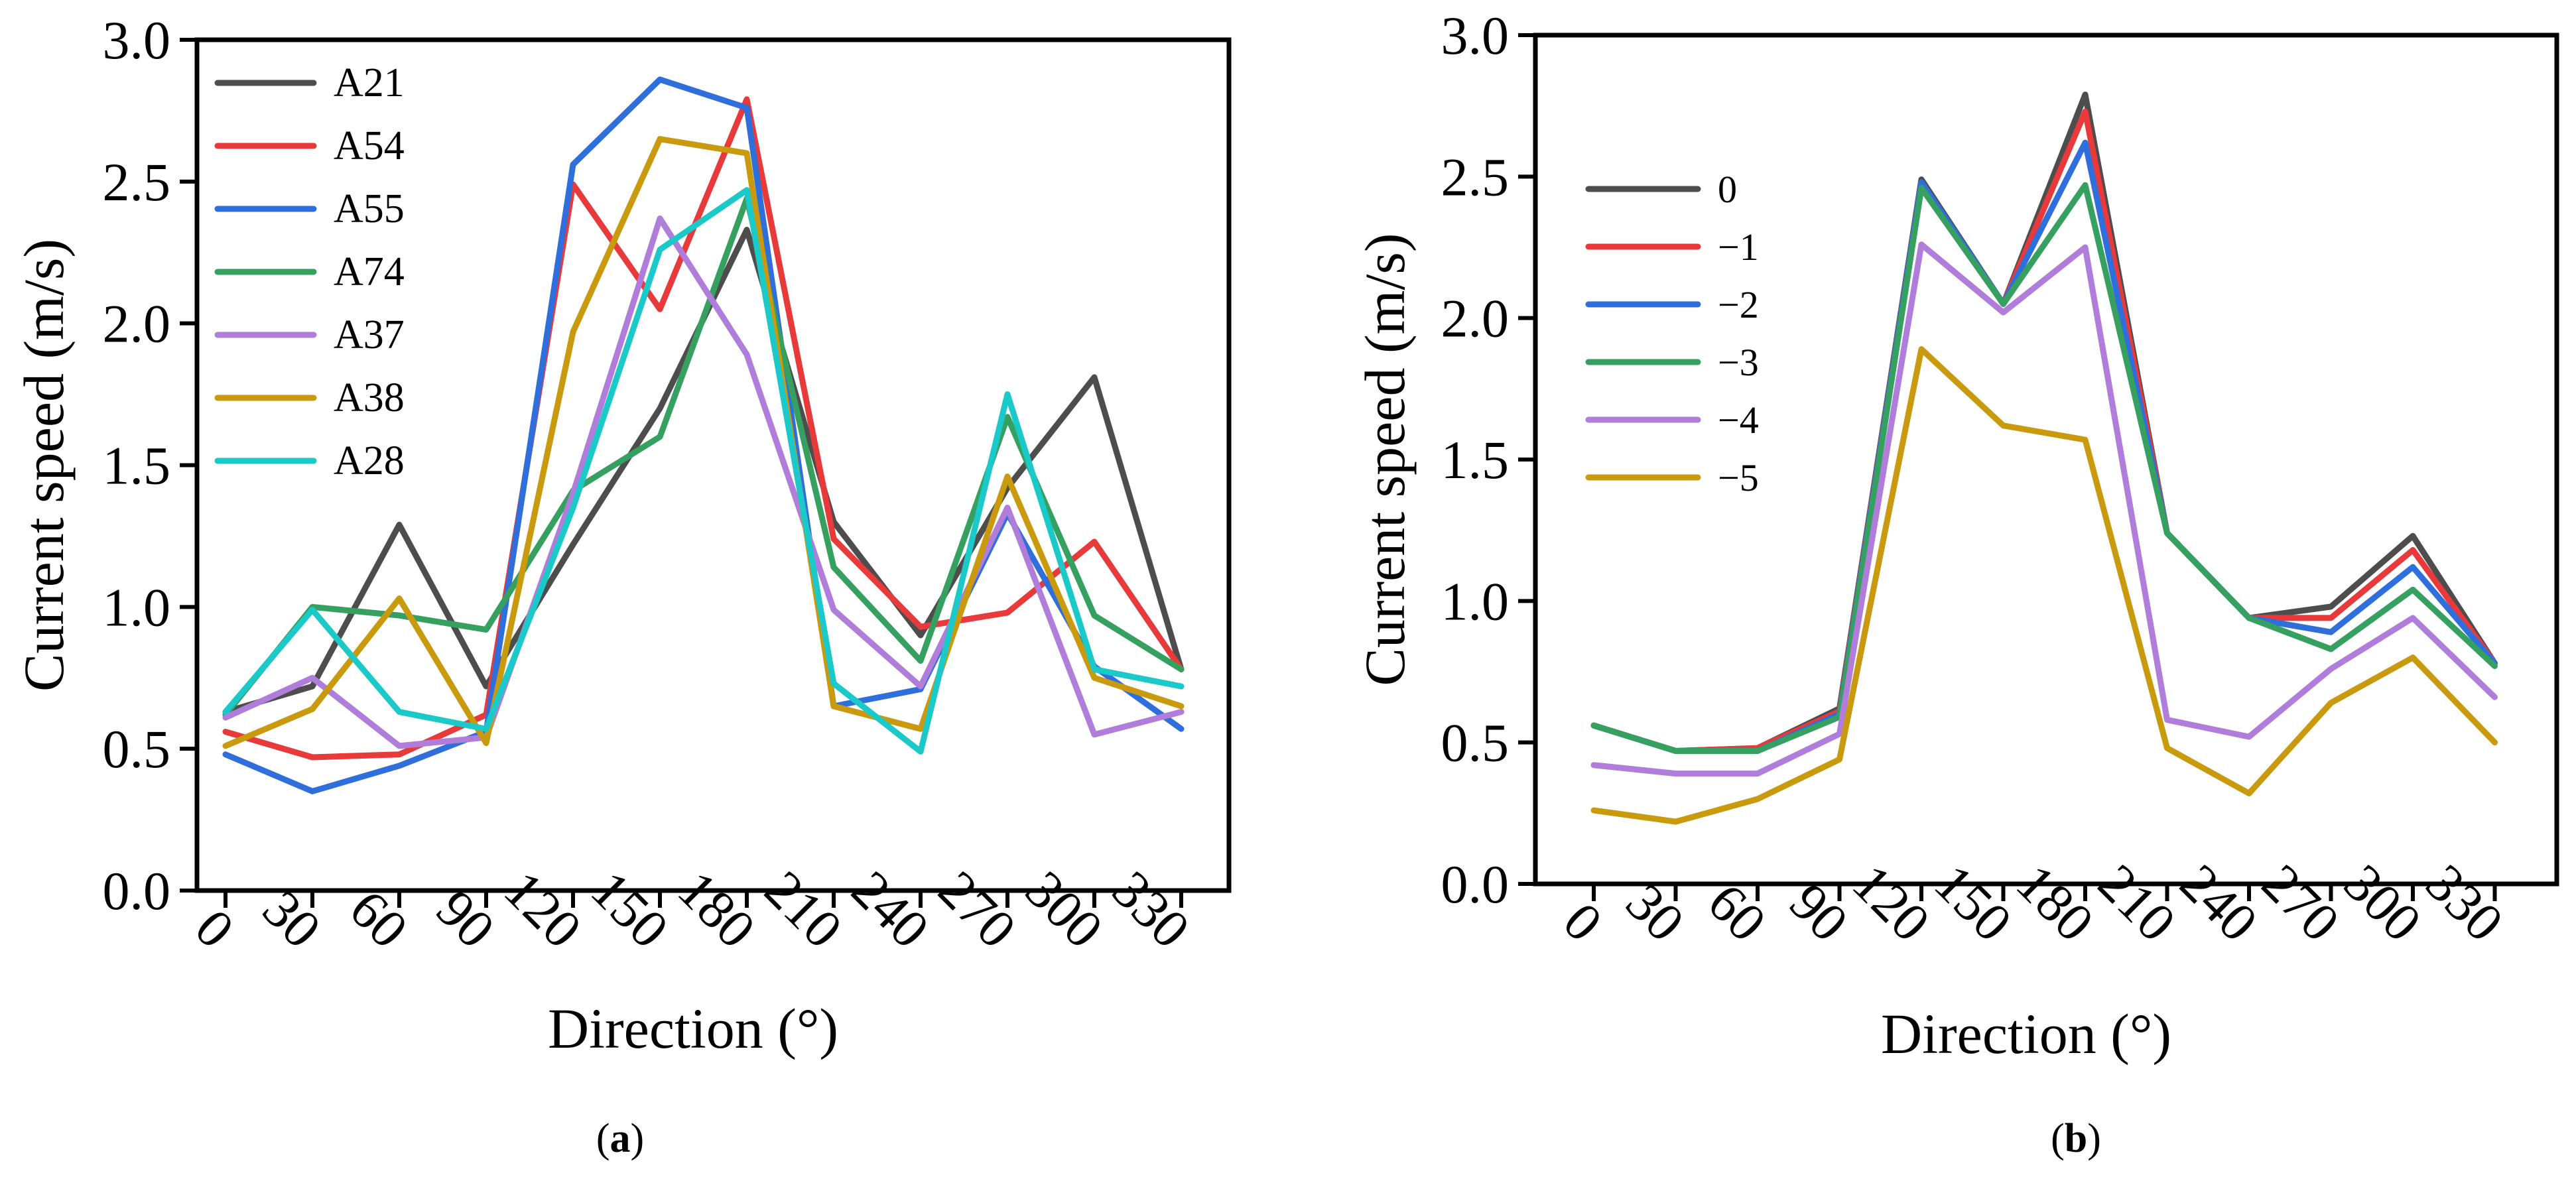 This screenshot has width=2576, height=1177. I want to click on legend-label: A54, so click(370, 145).